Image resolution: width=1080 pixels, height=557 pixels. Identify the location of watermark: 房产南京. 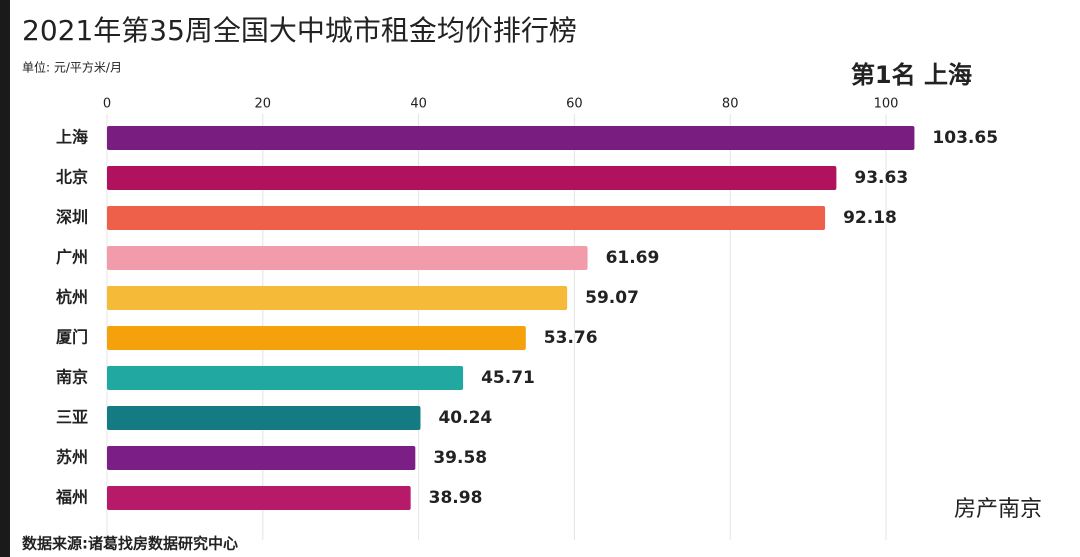
(998, 509).